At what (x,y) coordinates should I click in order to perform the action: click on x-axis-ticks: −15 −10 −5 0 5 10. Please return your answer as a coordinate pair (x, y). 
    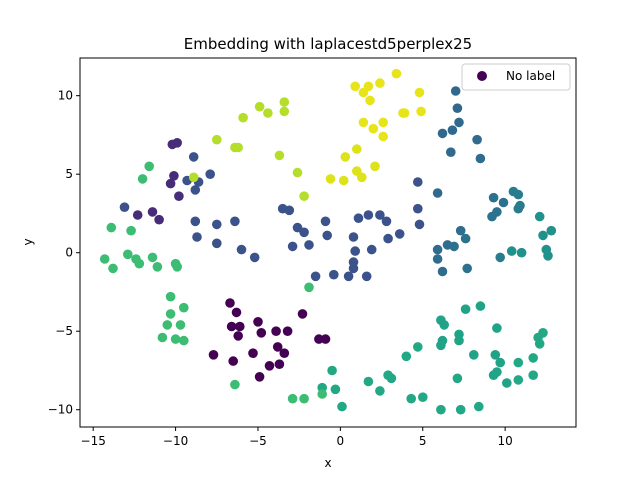
    Looking at the image, I should click on (297, 437).